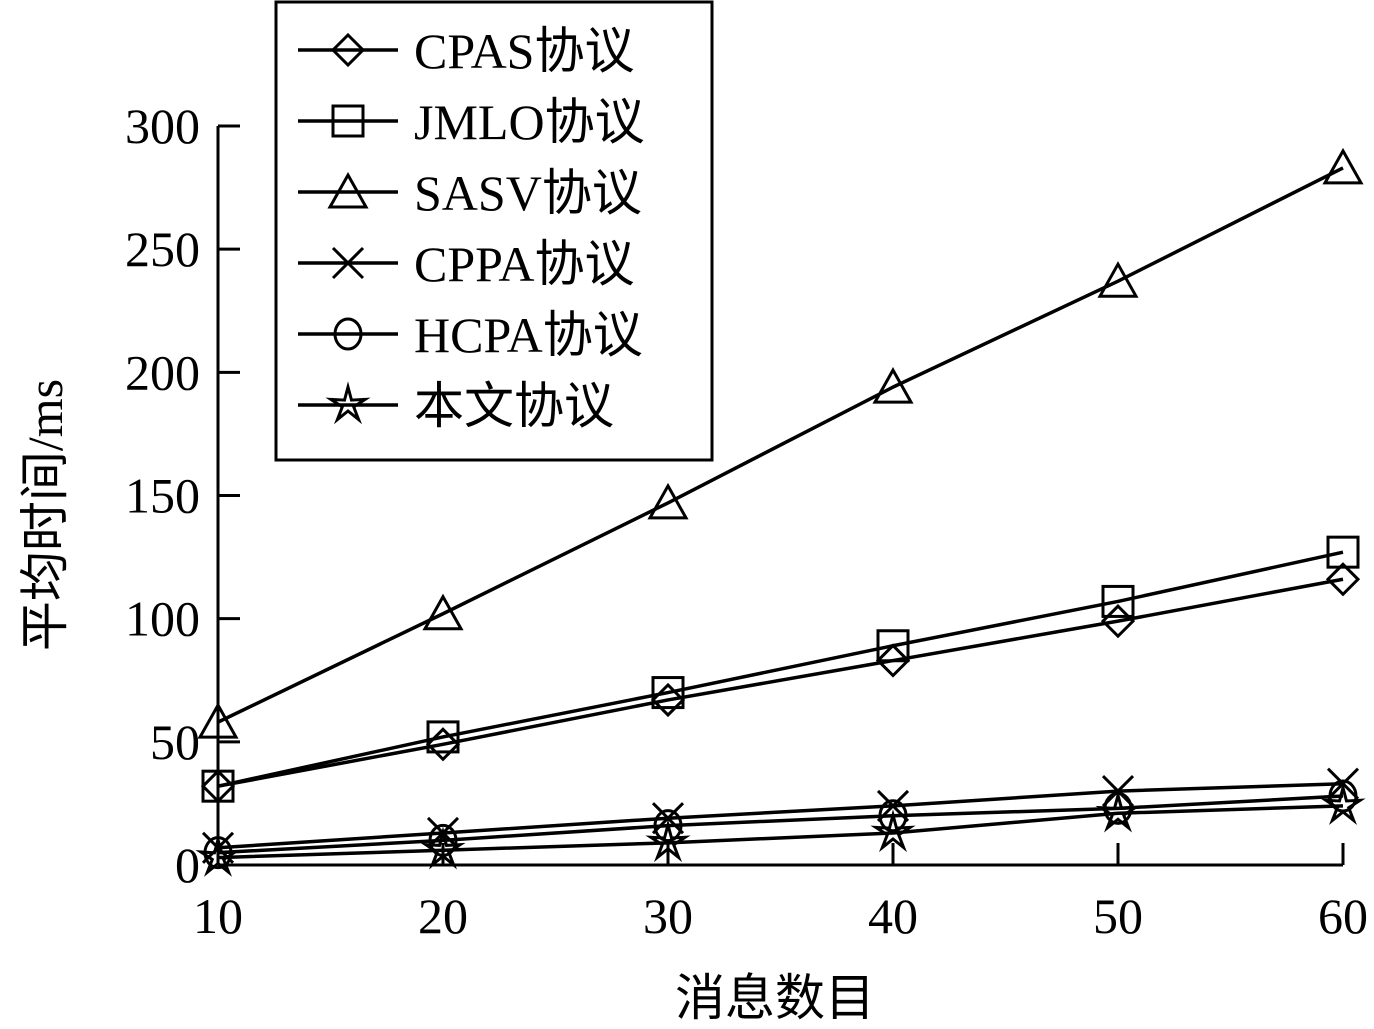 Image resolution: width=1374 pixels, height=1029 pixels. I want to click on legend-item: JMLO协议, so click(471, 122).